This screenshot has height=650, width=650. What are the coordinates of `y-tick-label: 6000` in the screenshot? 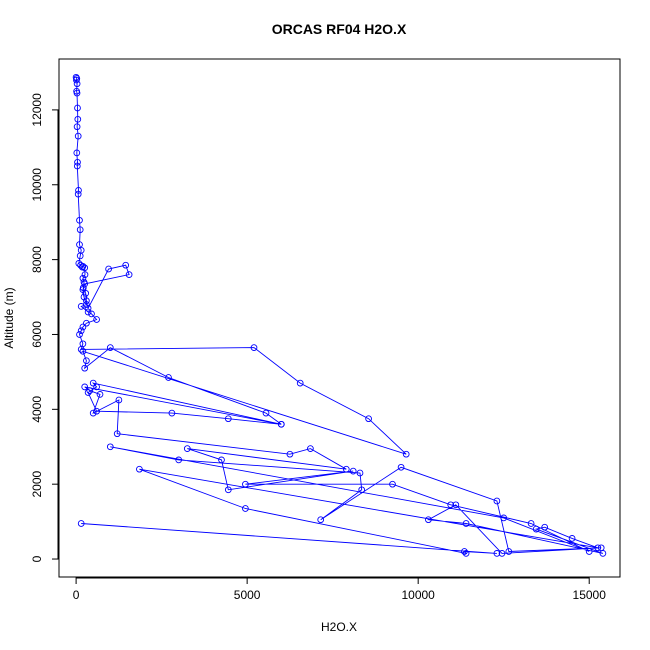 It's located at (37, 334).